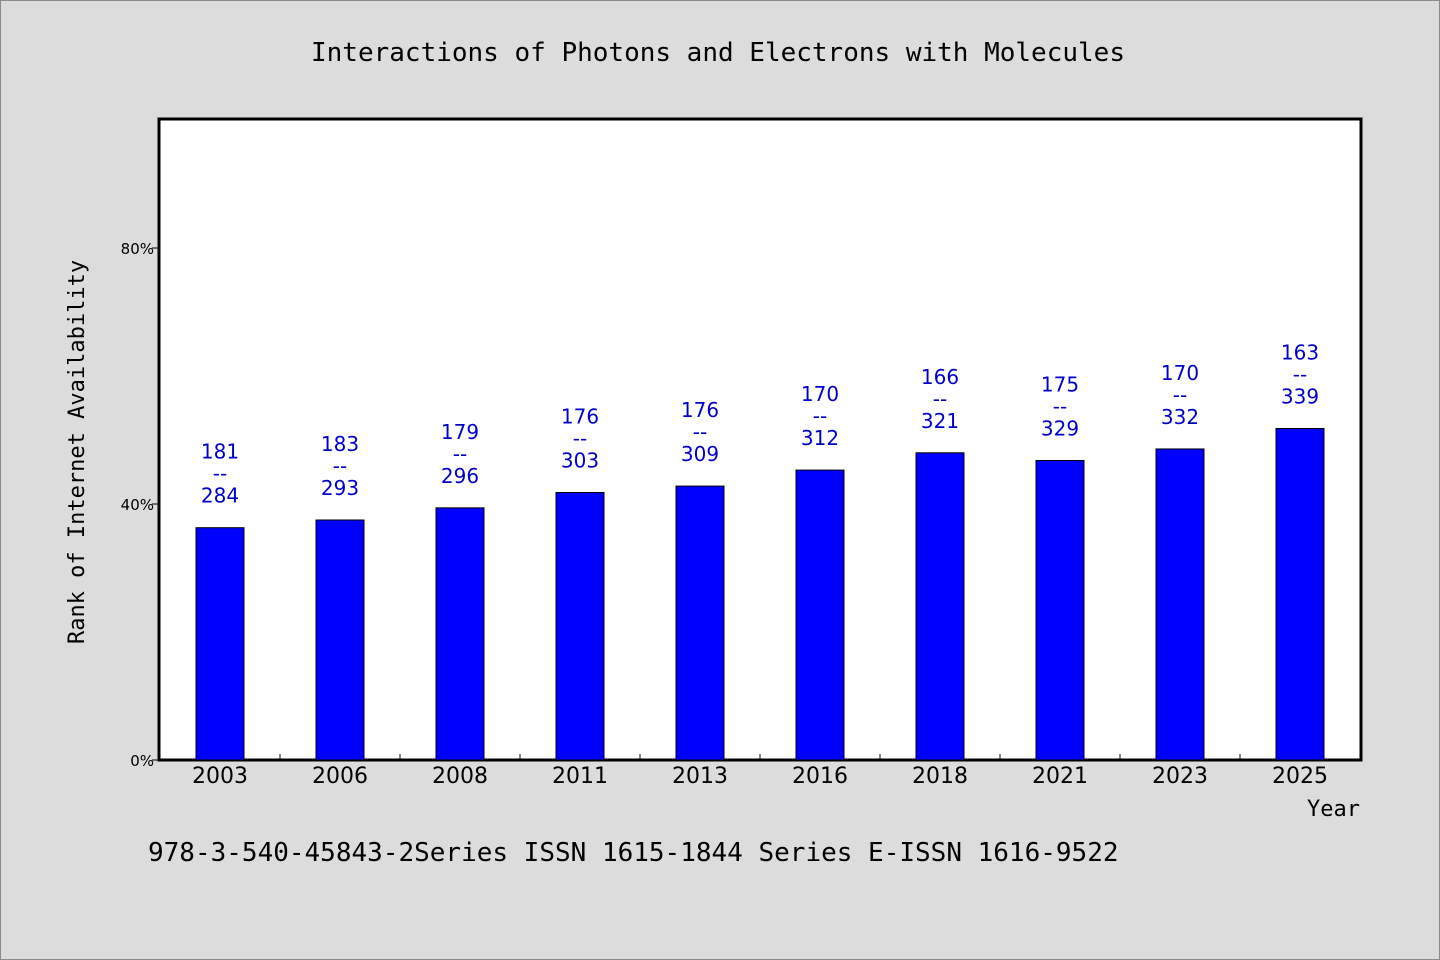 The height and width of the screenshot is (960, 1440). Describe the element at coordinates (820, 615) in the screenshot. I see `bar-2016` at that location.